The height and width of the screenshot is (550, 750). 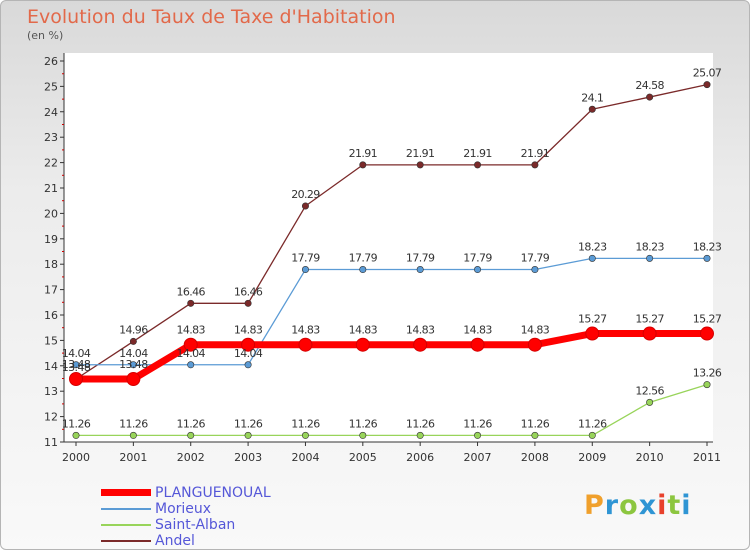 What do you see at coordinates (305, 194) in the screenshot?
I see `data-label: 20.29` at bounding box center [305, 194].